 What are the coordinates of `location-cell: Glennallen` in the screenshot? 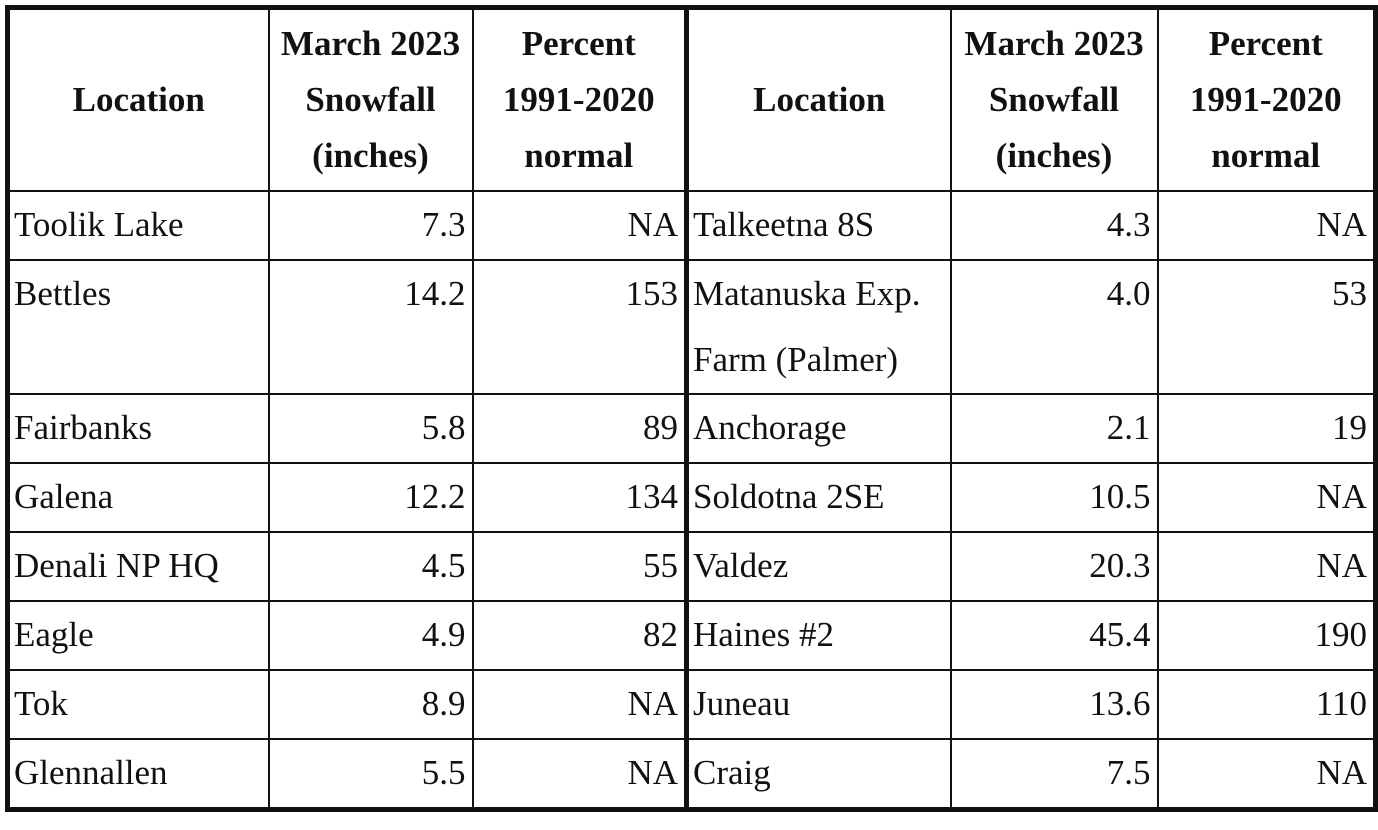 It's located at (138, 774).